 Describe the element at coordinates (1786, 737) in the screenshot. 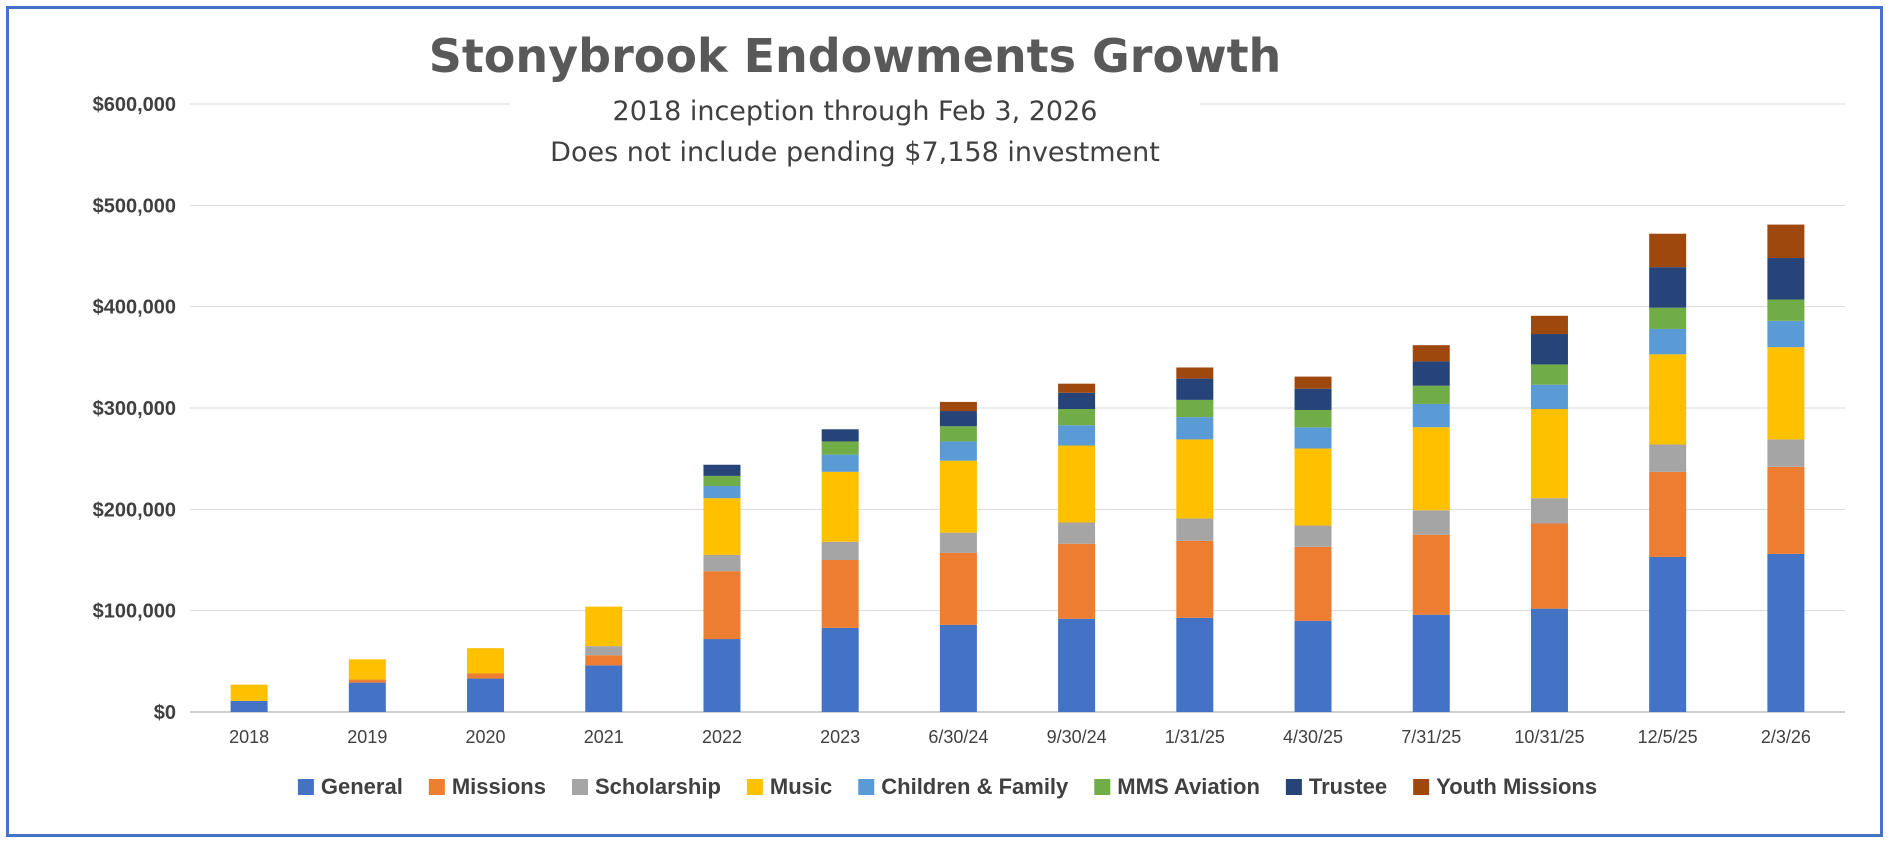

I see `x-tick-label: 2/3/26` at that location.